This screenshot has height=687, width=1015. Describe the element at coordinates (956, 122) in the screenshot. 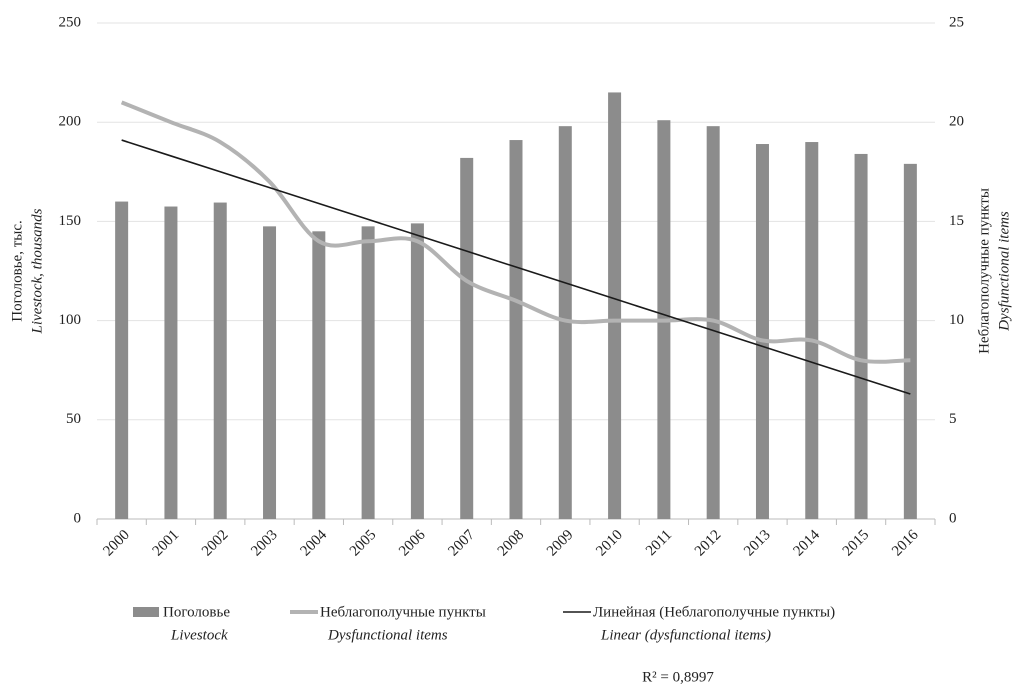

I see `y2-tick-label: 20` at that location.